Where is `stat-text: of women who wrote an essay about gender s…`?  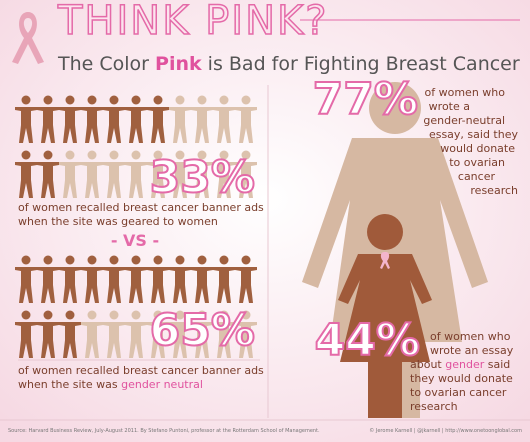
stat-text: of women who wrote an essay about gender s… is located at coordinates (462, 371).